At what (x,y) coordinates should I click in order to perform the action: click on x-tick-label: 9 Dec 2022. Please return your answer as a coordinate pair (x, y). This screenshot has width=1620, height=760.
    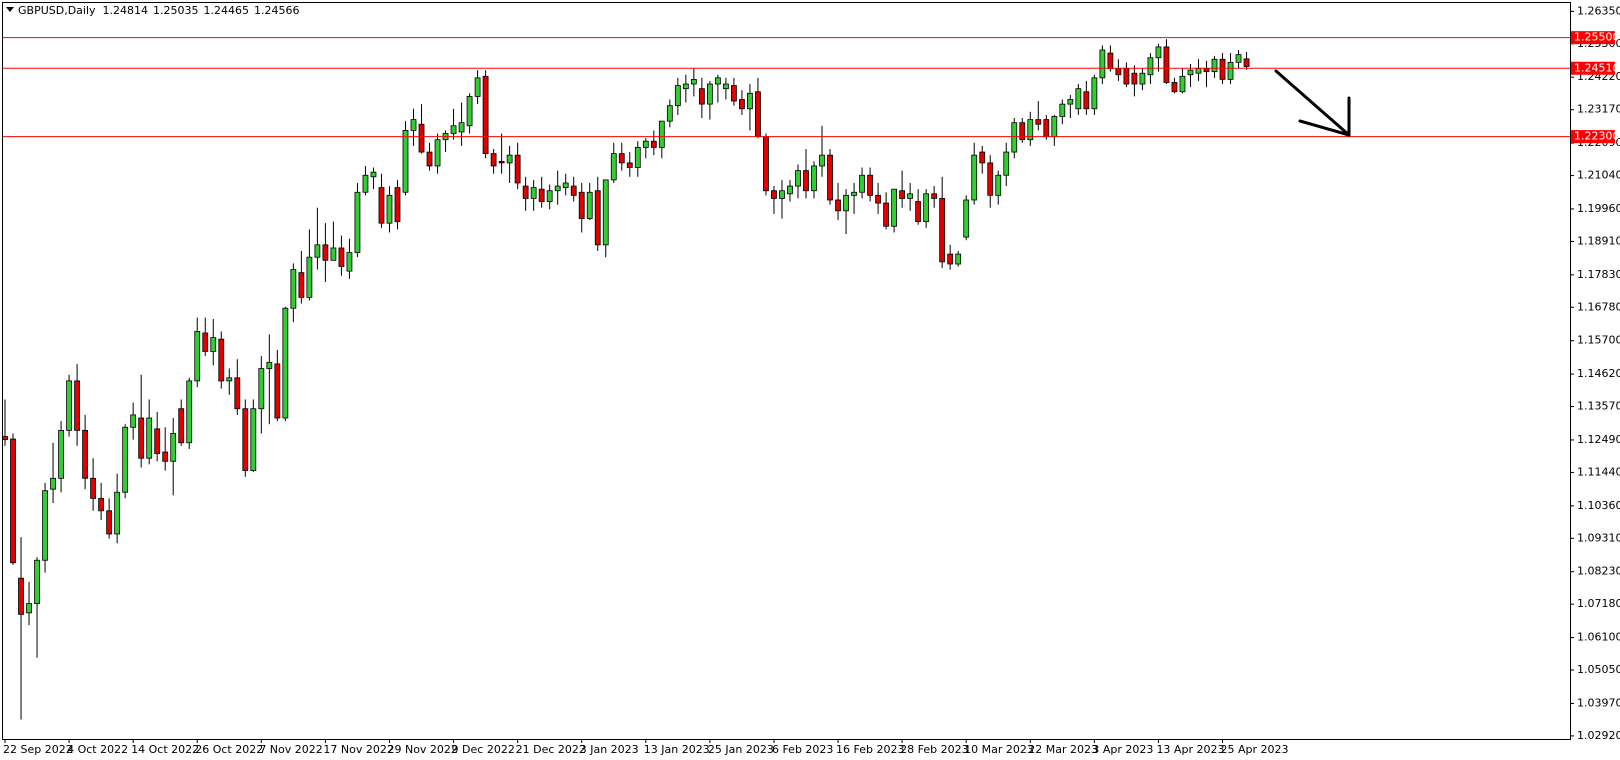
    Looking at the image, I should click on (483, 749).